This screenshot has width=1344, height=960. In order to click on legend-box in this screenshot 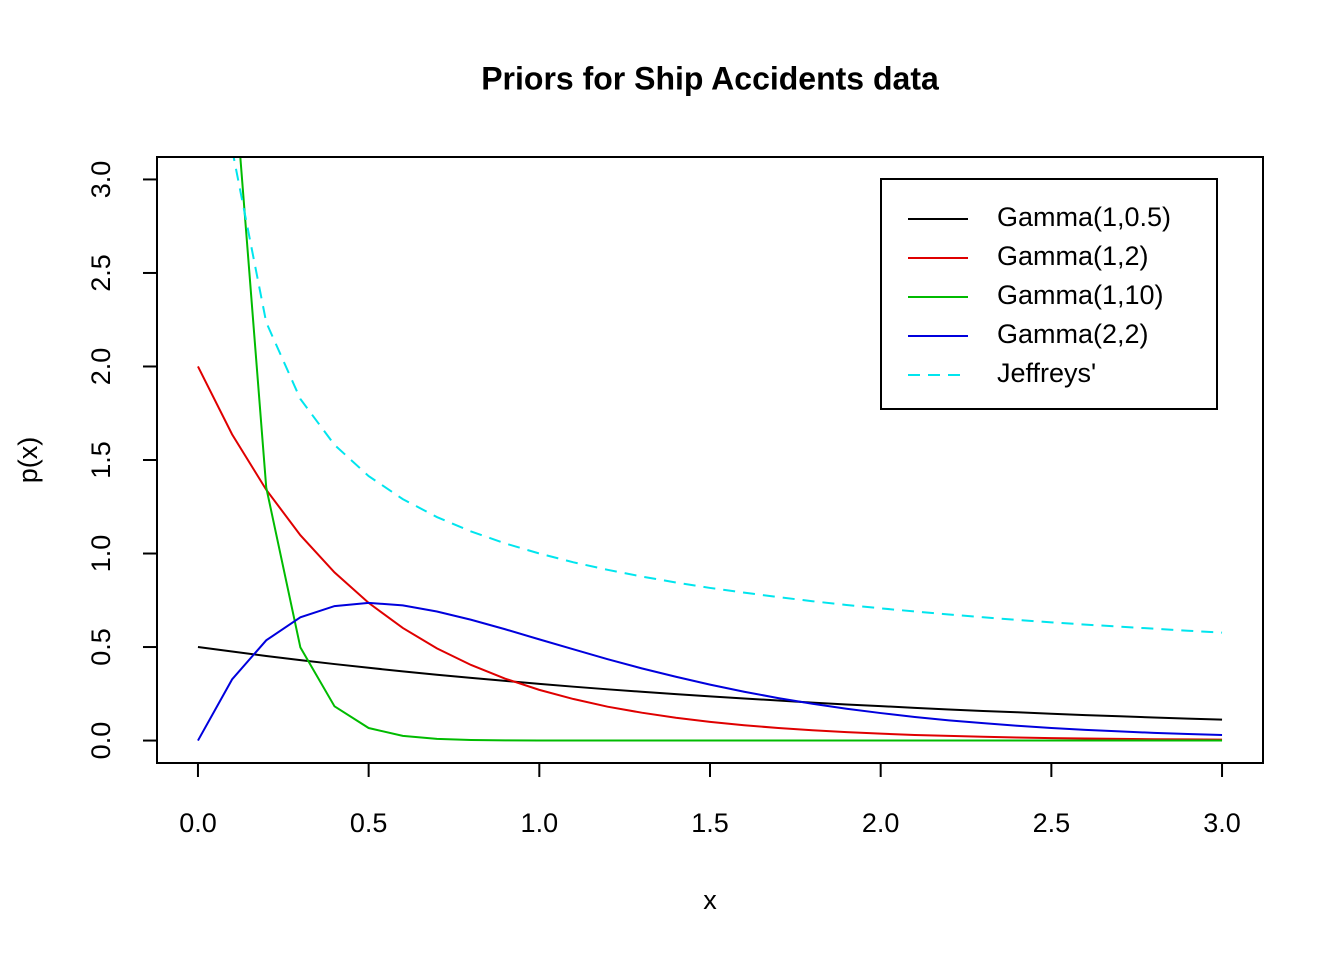, I will do `click(1049, 294)`.